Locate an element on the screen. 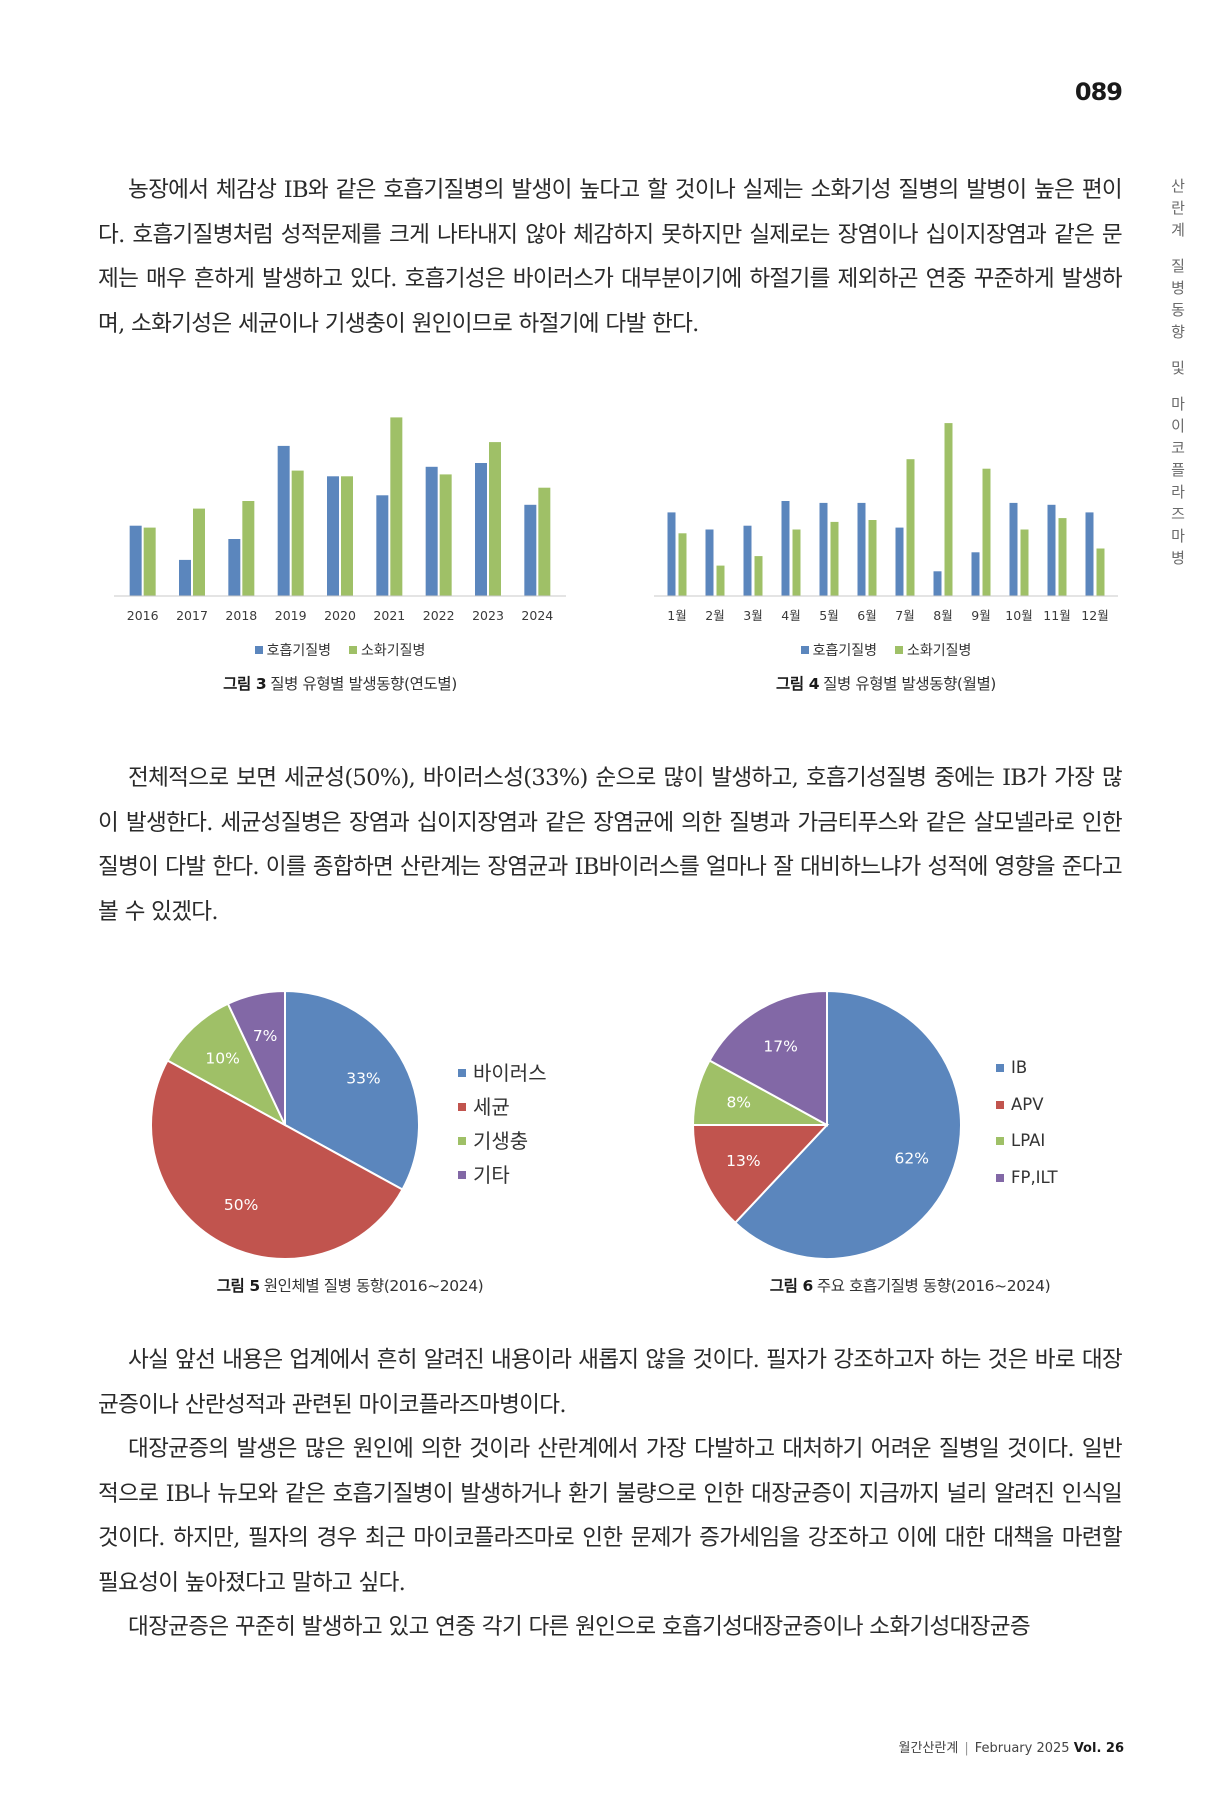 The image size is (1230, 1820). pie-legend-item: 기타 is located at coordinates (502, 1175).